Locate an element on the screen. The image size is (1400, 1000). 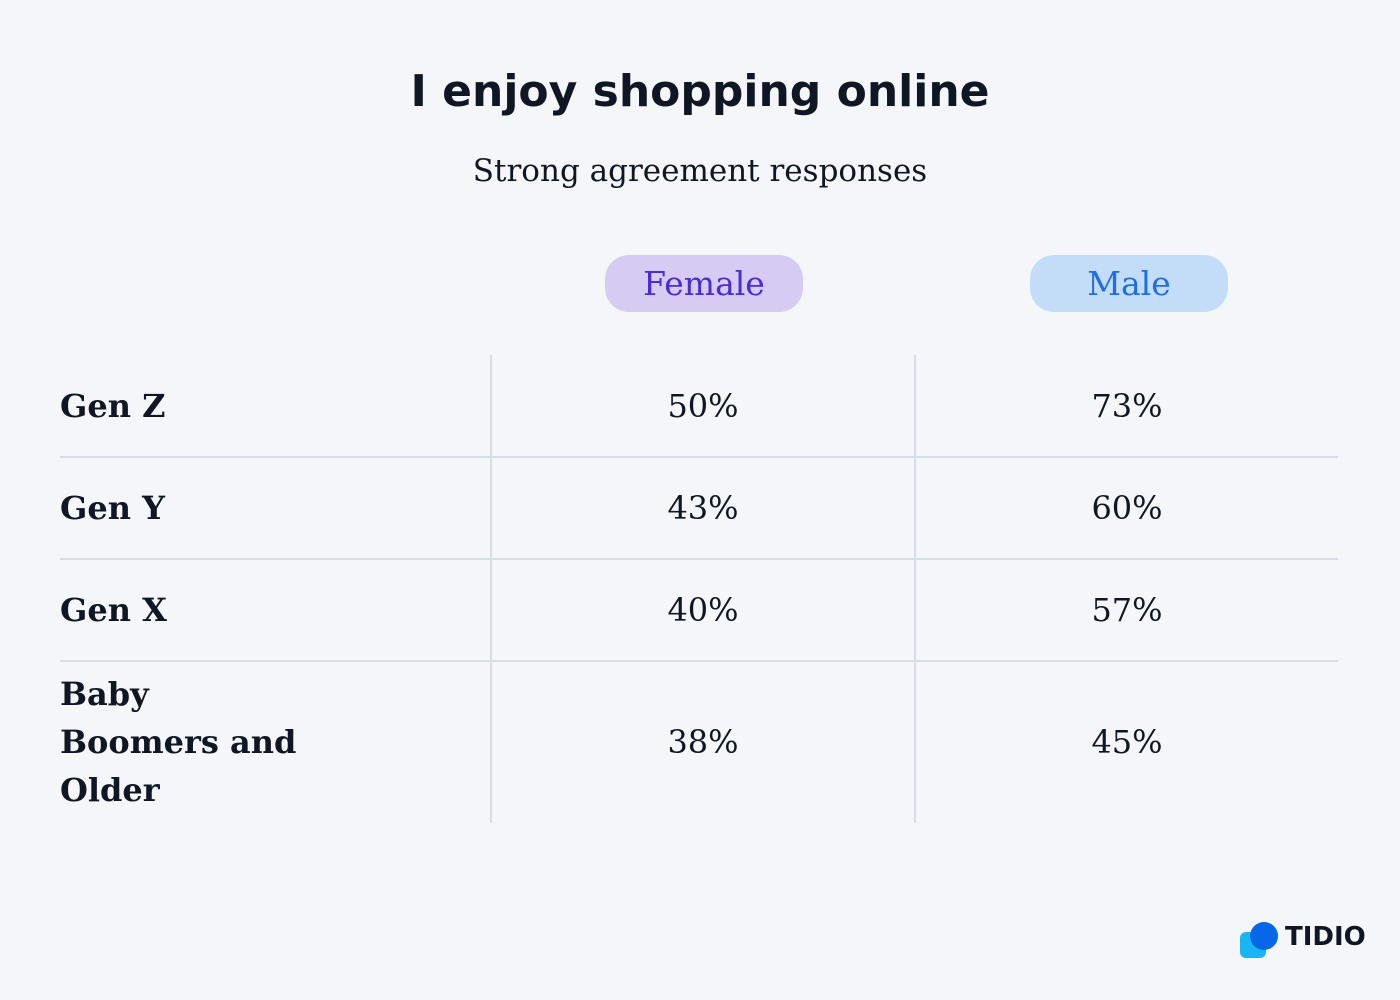
row-label: Gen X is located at coordinates (113, 610).